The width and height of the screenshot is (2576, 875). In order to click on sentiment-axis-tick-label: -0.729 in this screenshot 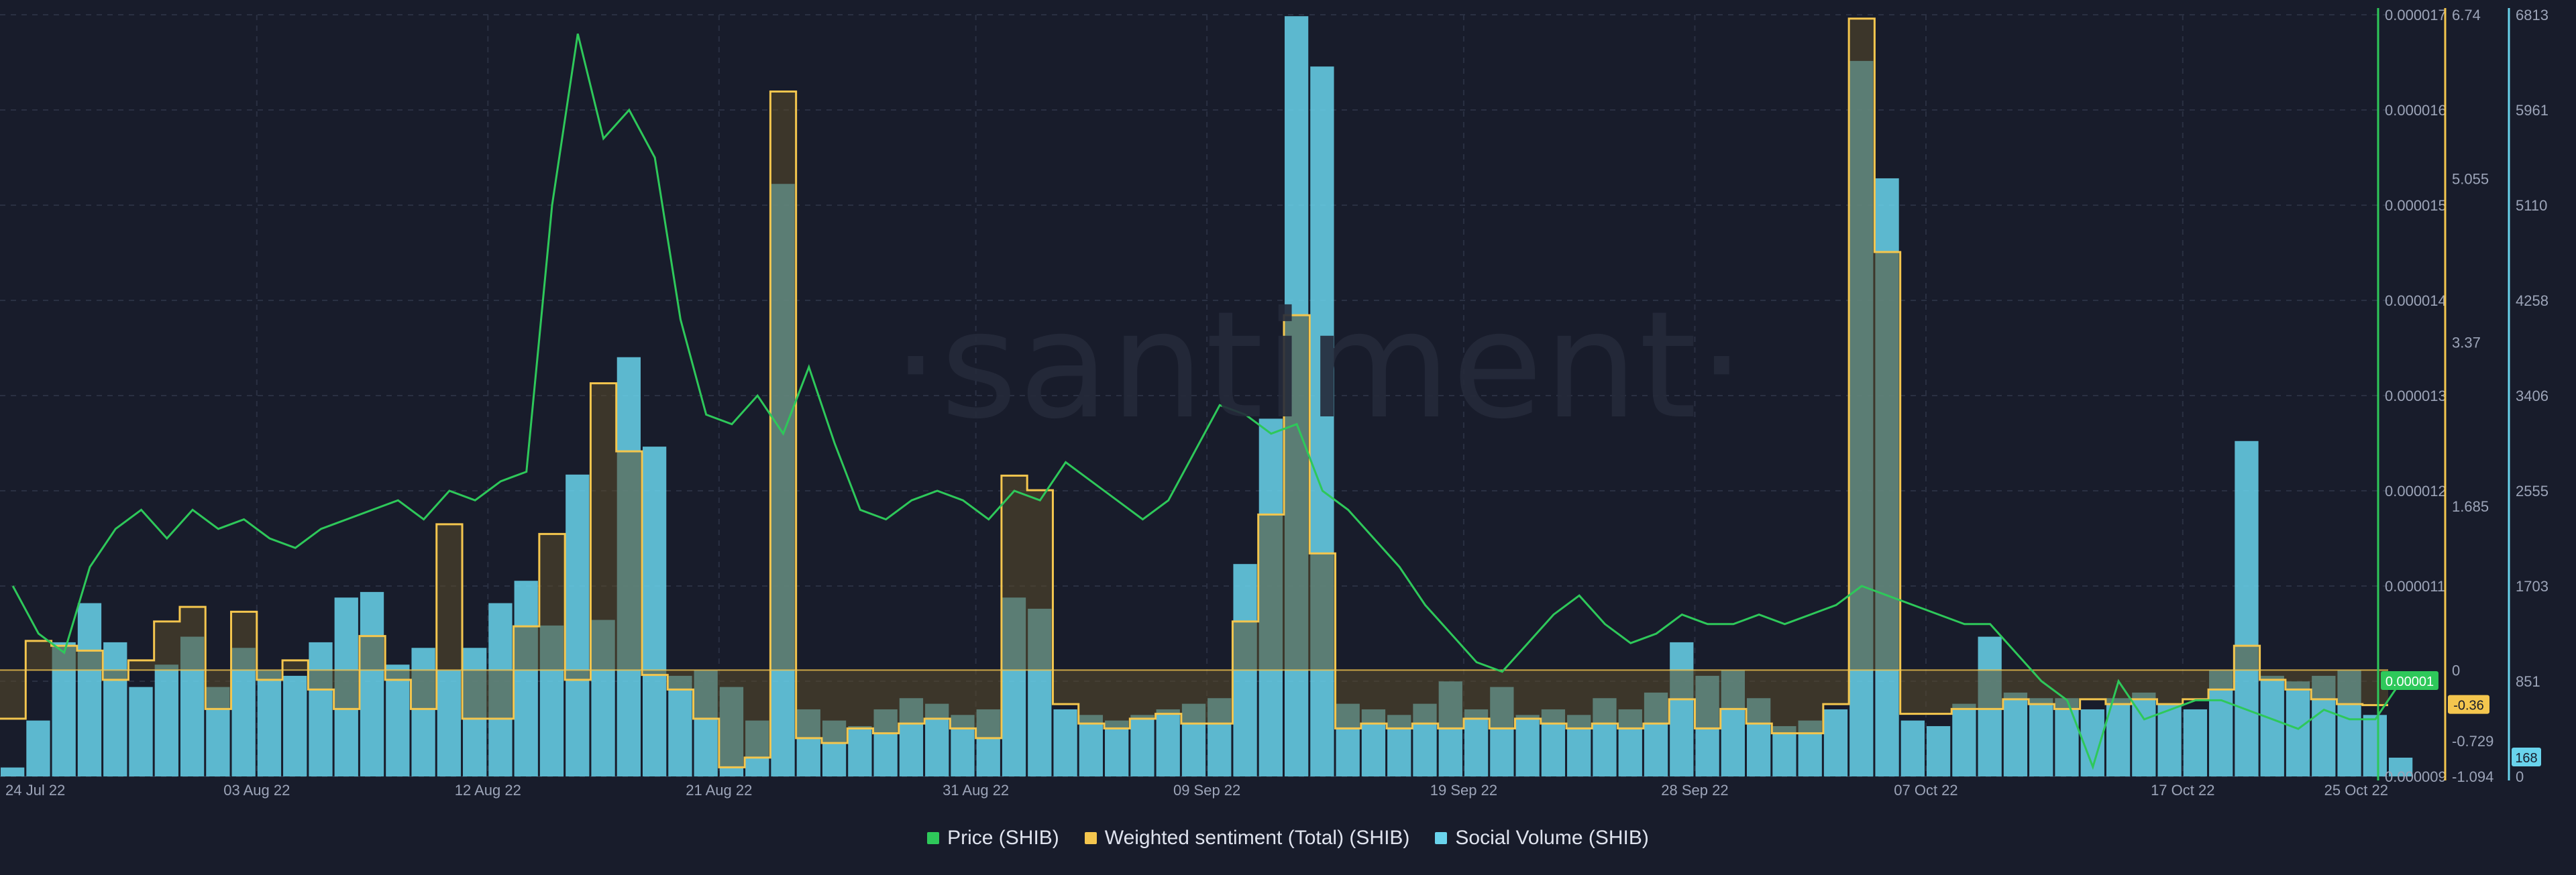, I will do `click(2472, 741)`.